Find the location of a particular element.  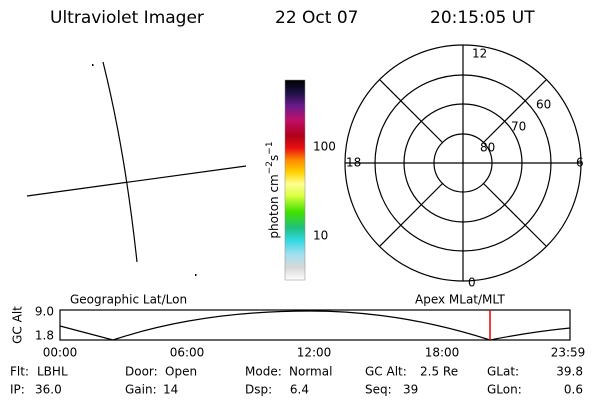

latitude-line is located at coordinates (136, 181).